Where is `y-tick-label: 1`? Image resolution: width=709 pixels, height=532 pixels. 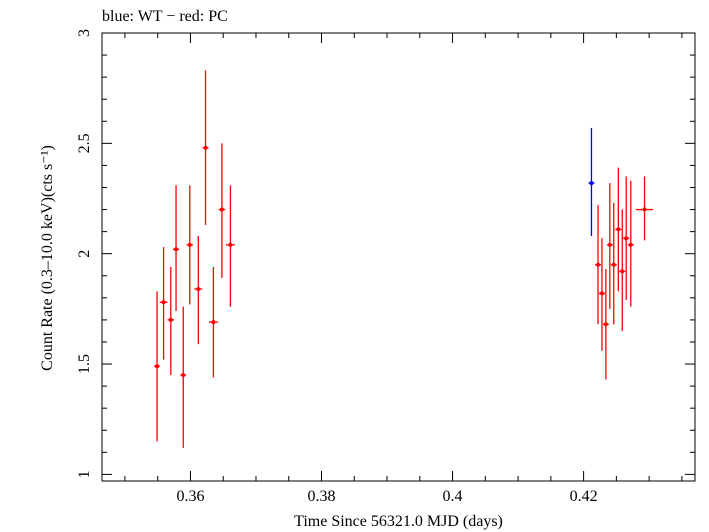
y-tick-label: 1 is located at coordinates (84, 474).